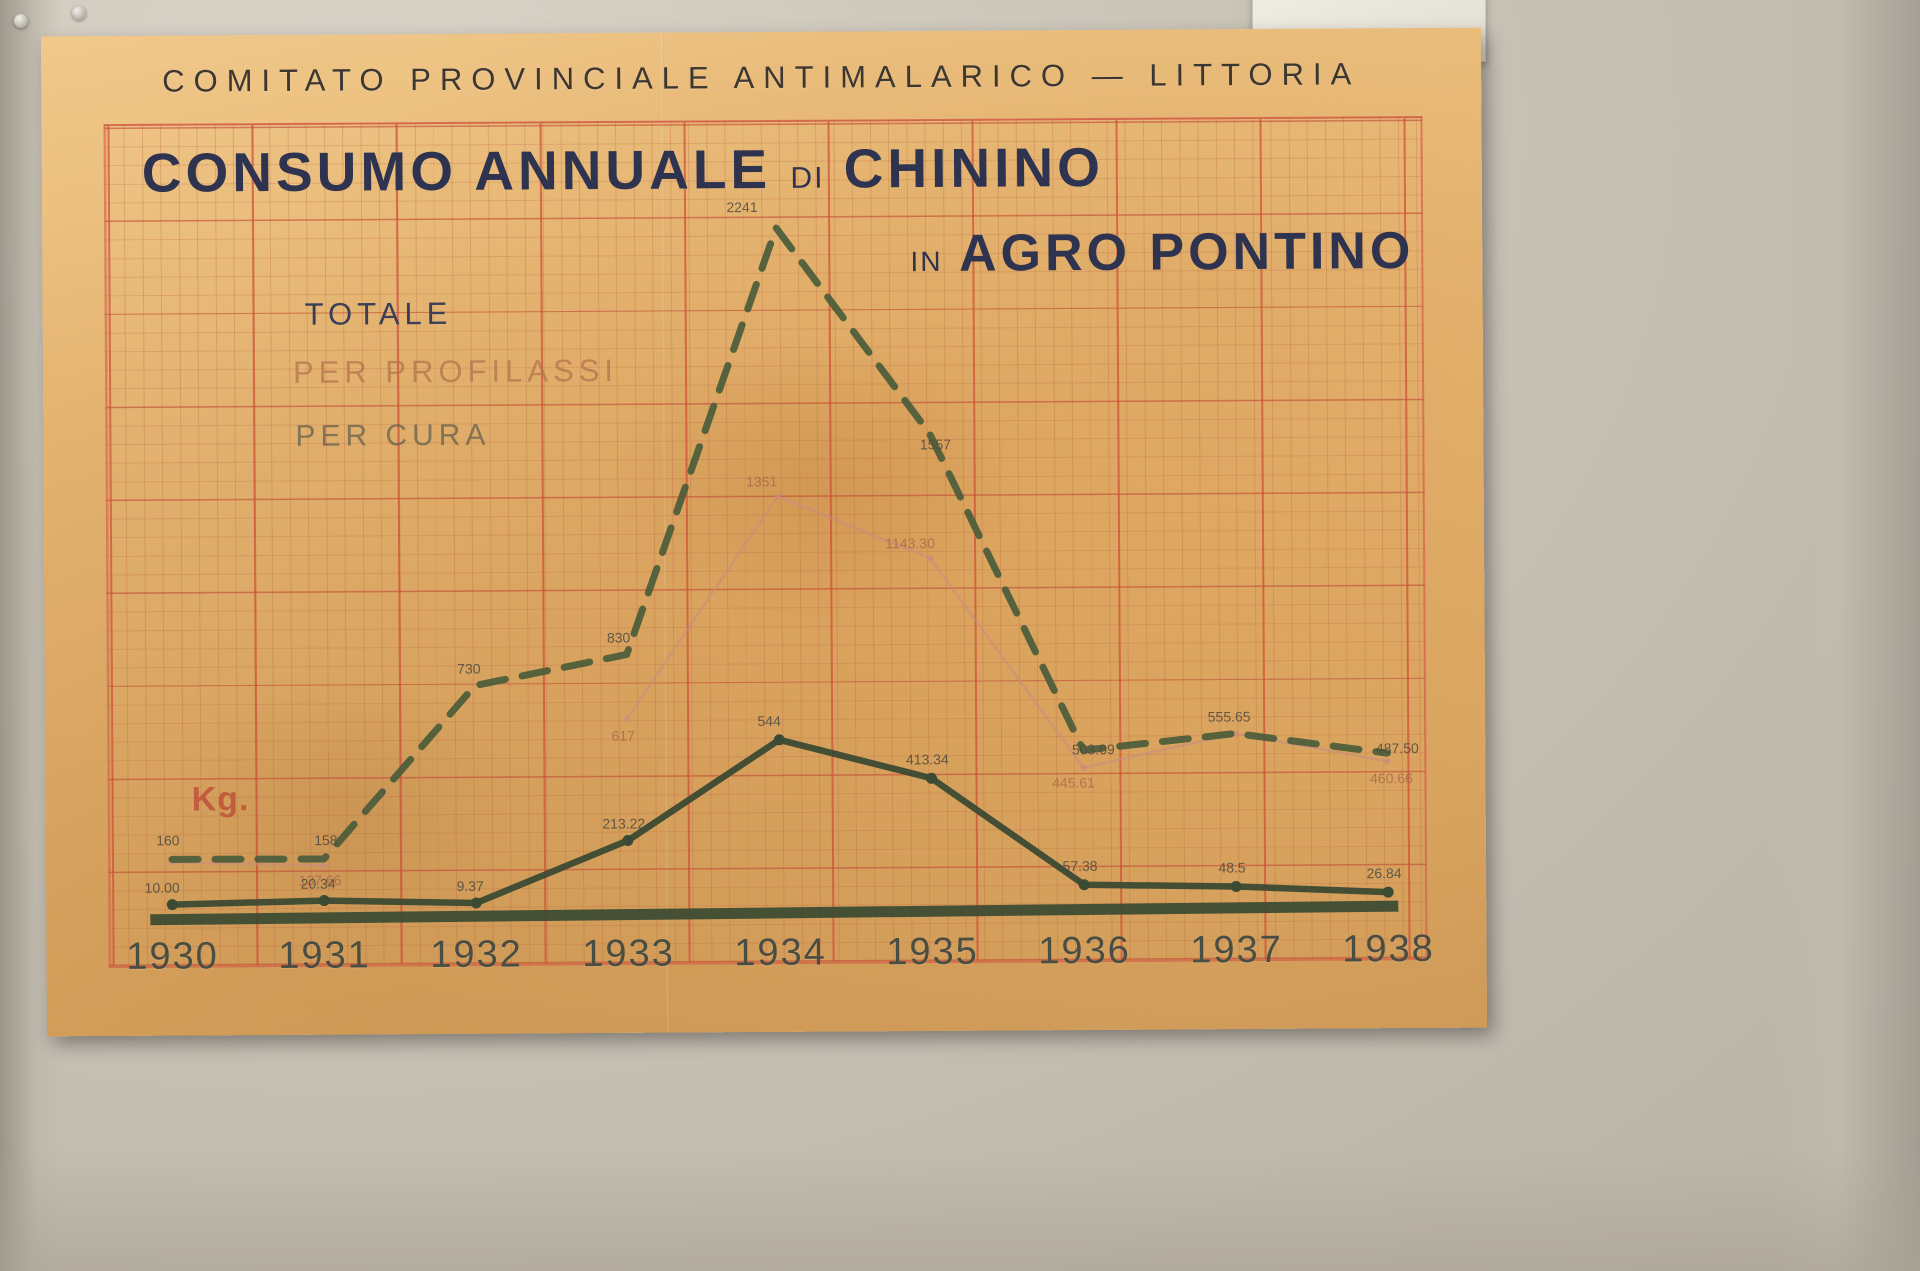  What do you see at coordinates (780, 822) in the screenshot?
I see `line-per-cura` at bounding box center [780, 822].